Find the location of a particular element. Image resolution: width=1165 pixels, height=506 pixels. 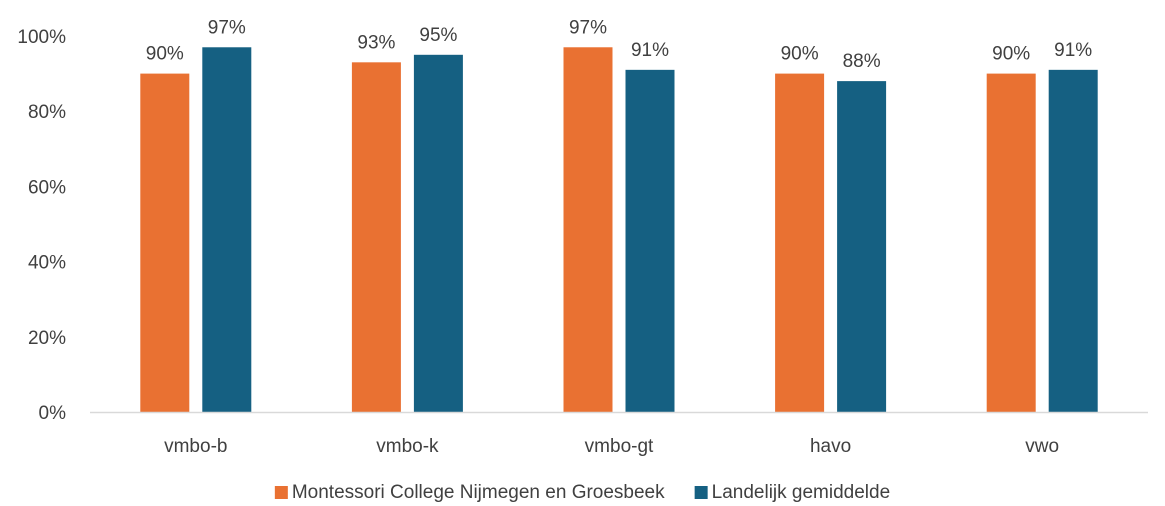

y-tick-label: 100% is located at coordinates (41, 37).